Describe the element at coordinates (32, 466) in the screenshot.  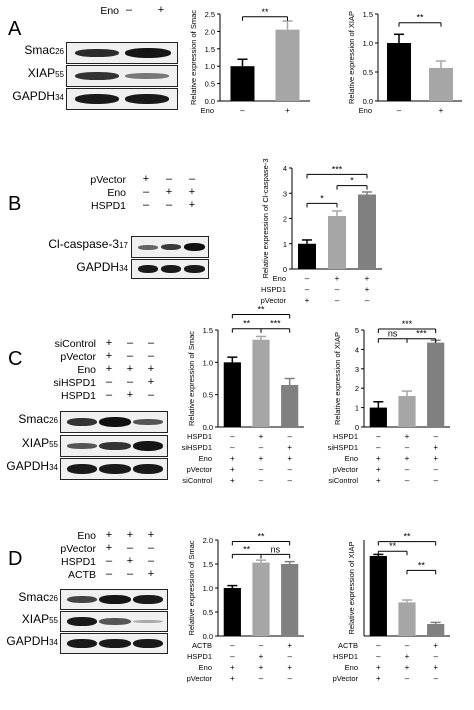
I see `blot-label: GAPDH34` at that location.